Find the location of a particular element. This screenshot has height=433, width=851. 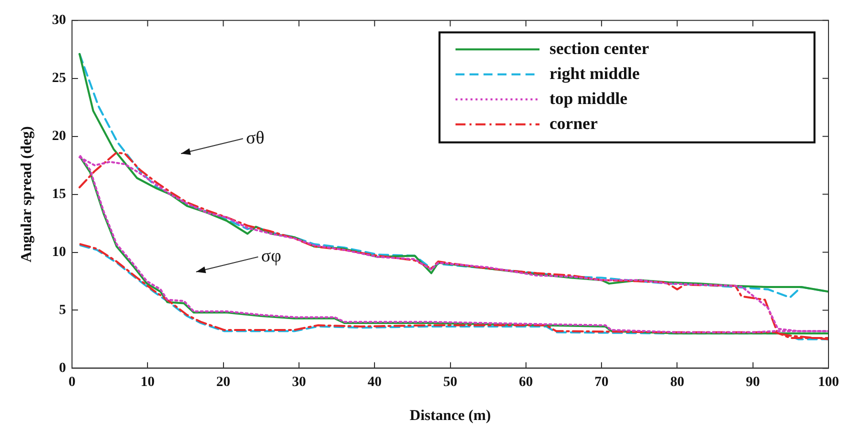

y-tick-label: 20 is located at coordinates (59, 136).